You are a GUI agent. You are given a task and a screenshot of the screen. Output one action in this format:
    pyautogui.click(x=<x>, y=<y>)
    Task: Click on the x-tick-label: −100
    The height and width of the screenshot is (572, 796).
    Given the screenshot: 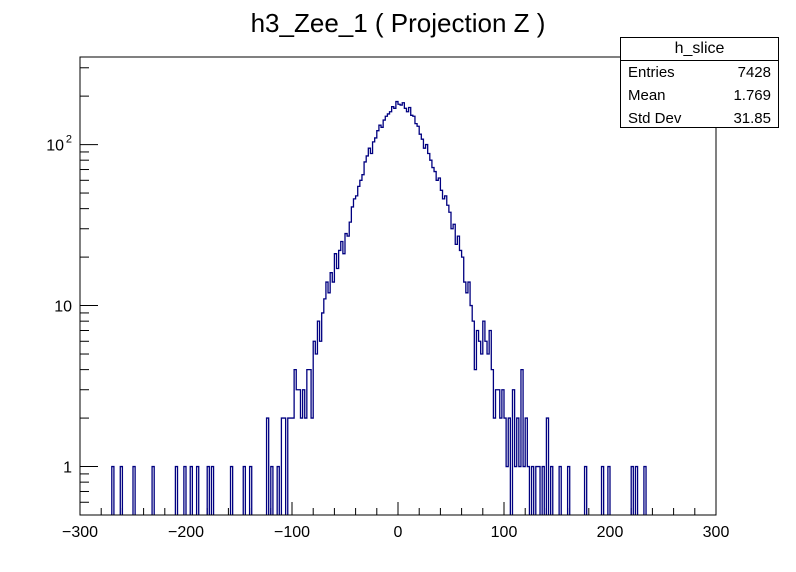 What is the action you would take?
    pyautogui.click(x=292, y=532)
    